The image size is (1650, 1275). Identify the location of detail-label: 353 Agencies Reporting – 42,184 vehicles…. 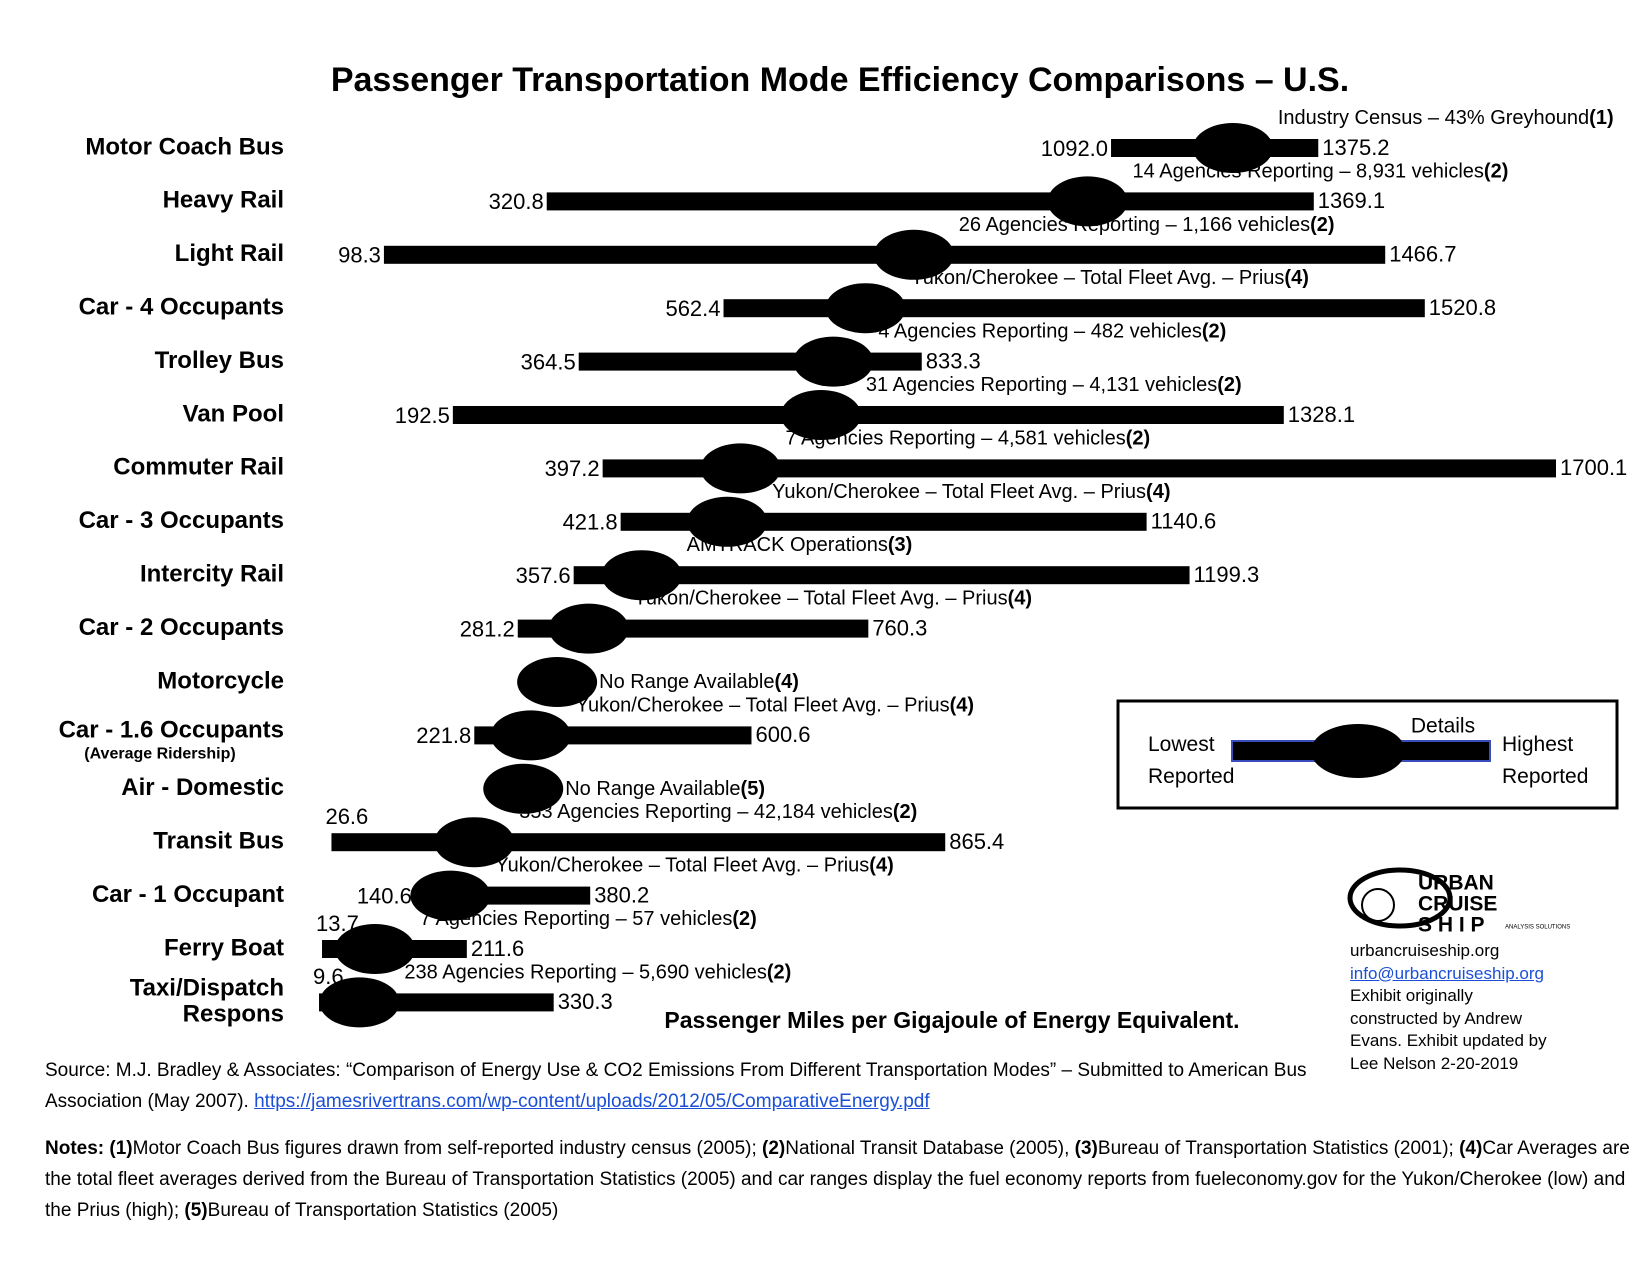
(718, 812).